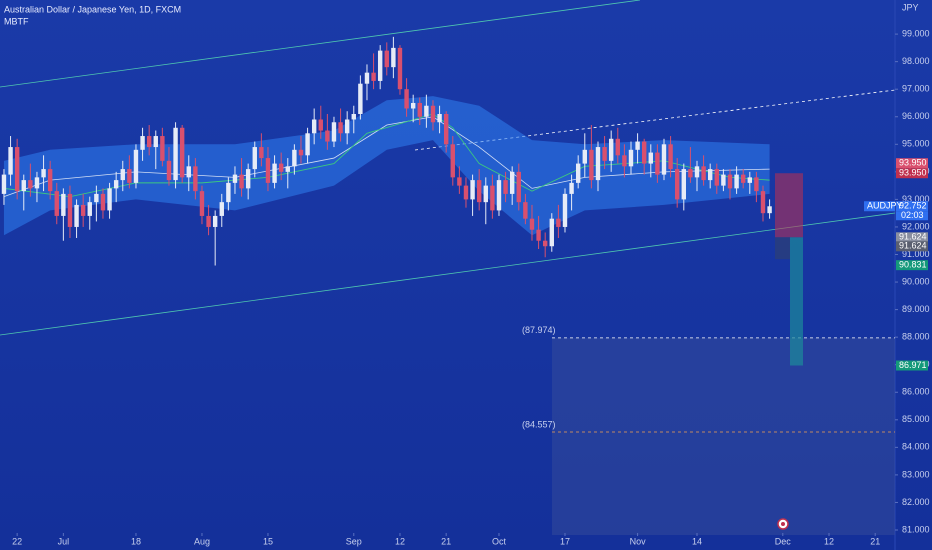 This screenshot has height=550, width=932. I want to click on event-icon-dot, so click(783, 524).